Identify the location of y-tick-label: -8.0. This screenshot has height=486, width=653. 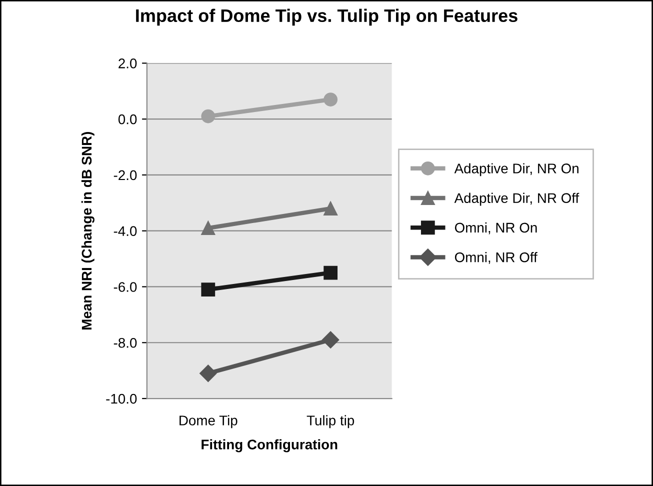
(125, 343).